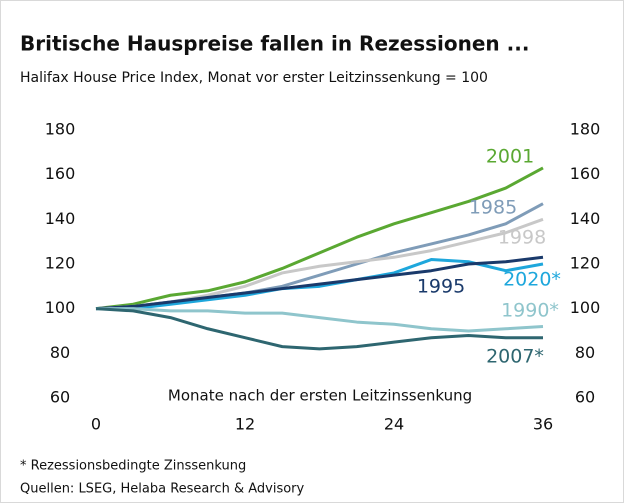 The width and height of the screenshot is (624, 503). I want to click on y2-tick-label: 100, so click(585, 307).